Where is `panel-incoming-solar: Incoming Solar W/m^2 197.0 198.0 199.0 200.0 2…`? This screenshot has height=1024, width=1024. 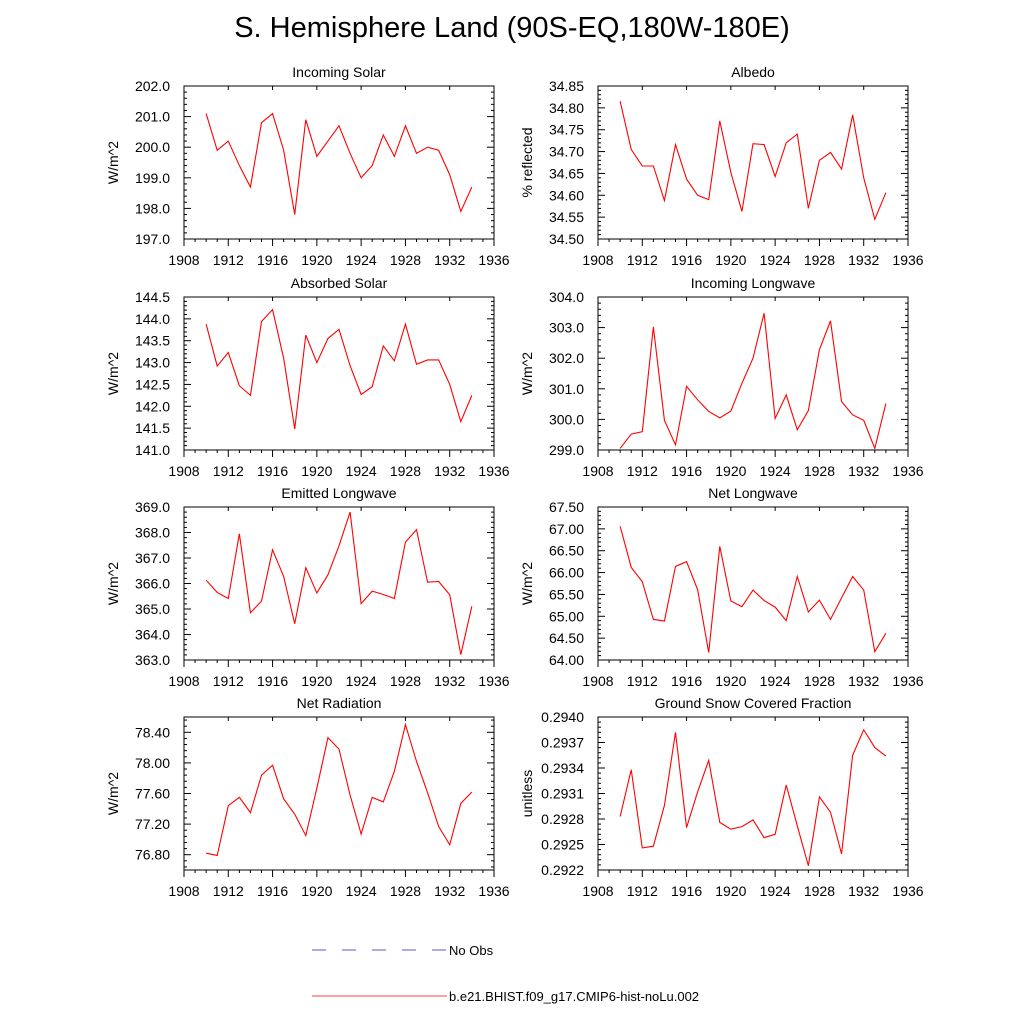 panel-incoming-solar: Incoming Solar W/m^2 197.0 198.0 199.0 200.0 2… is located at coordinates (307, 166).